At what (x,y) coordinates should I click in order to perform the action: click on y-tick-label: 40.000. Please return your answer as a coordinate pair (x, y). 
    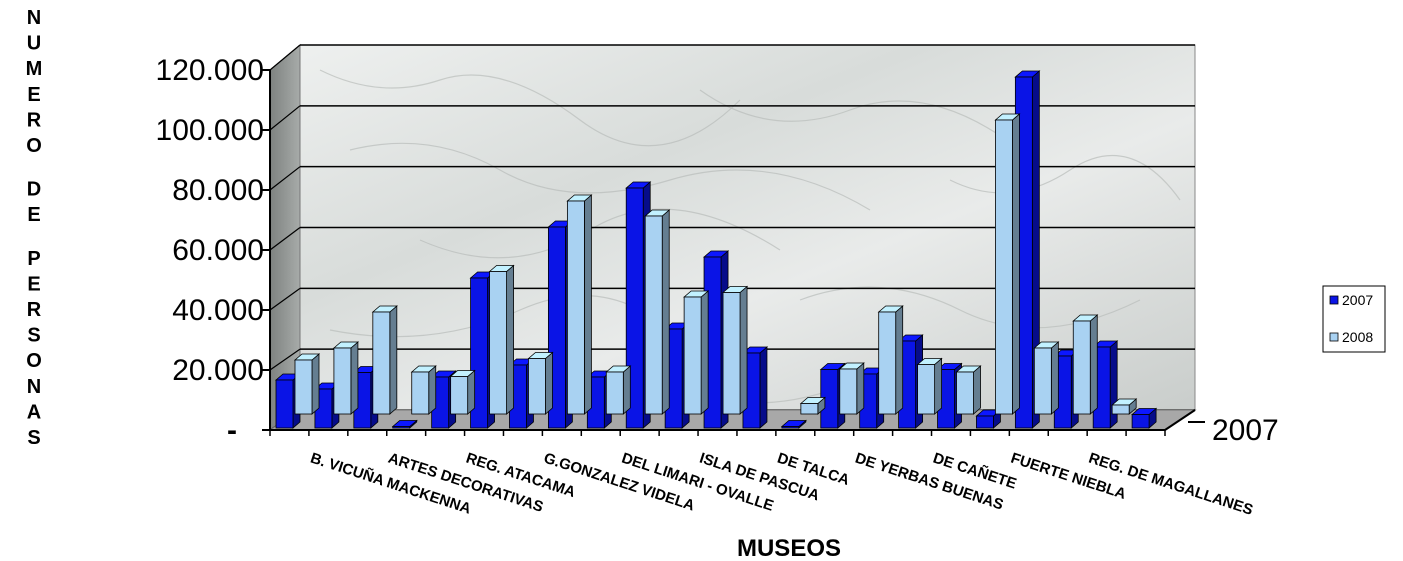
    Looking at the image, I should click on (218, 310).